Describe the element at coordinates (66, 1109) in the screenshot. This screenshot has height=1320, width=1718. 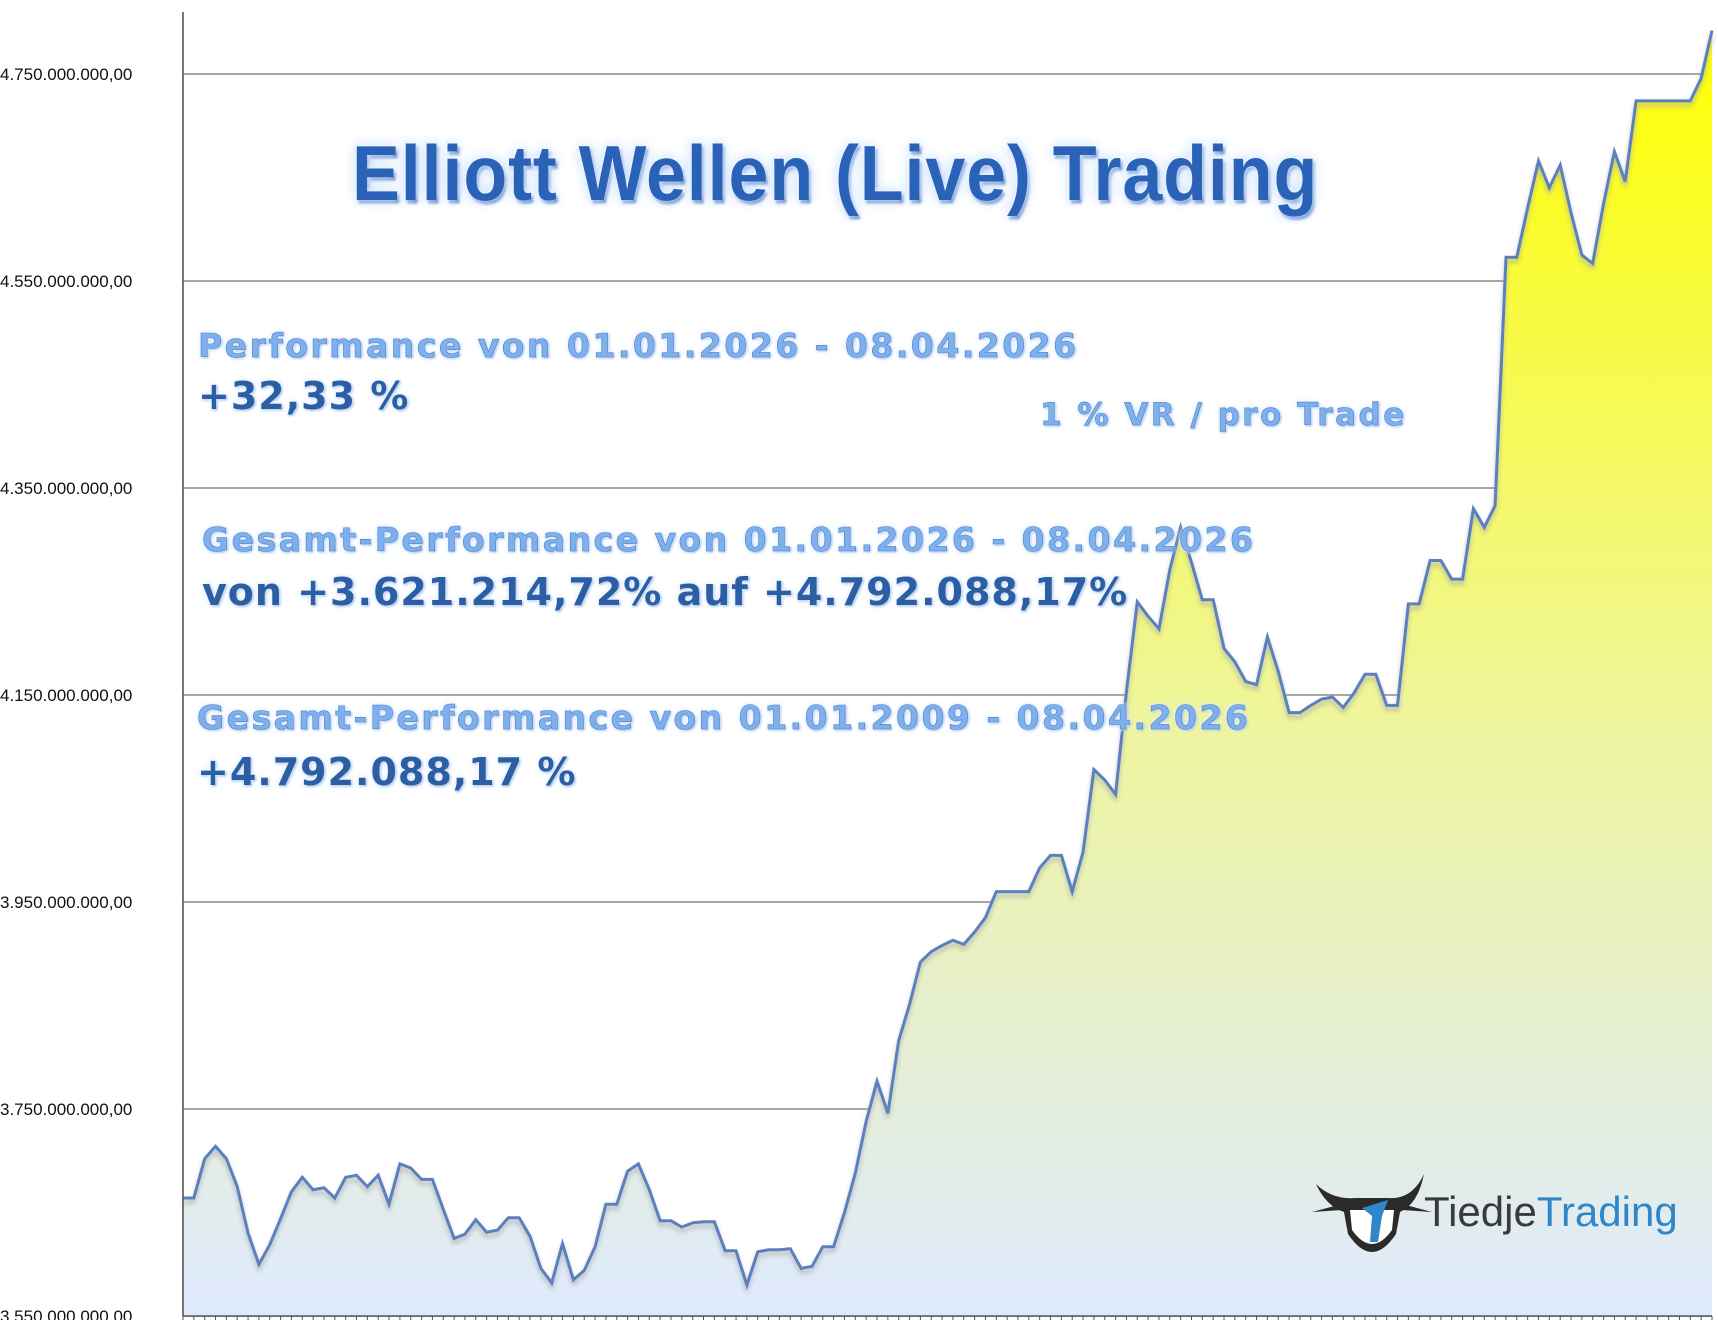
I see `y-tick-label: 3.750.000.000,00` at that location.